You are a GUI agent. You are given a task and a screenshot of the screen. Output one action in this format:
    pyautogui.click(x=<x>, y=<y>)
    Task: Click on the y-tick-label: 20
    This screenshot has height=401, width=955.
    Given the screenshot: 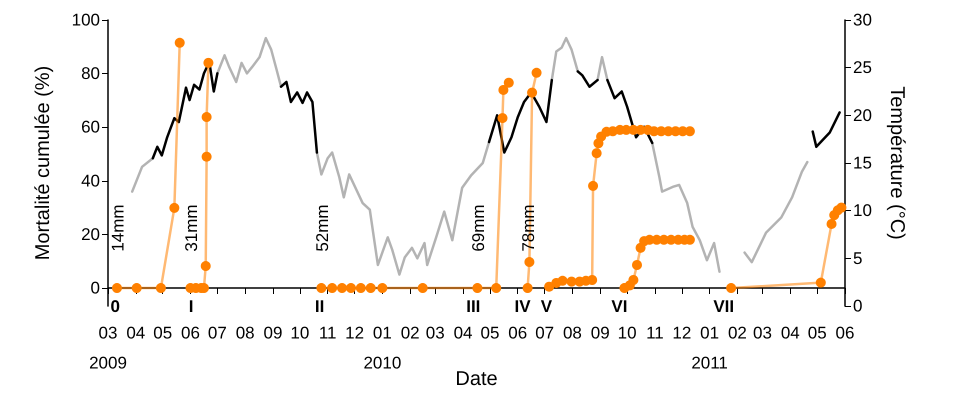 What is the action you would take?
    pyautogui.click(x=90, y=234)
    